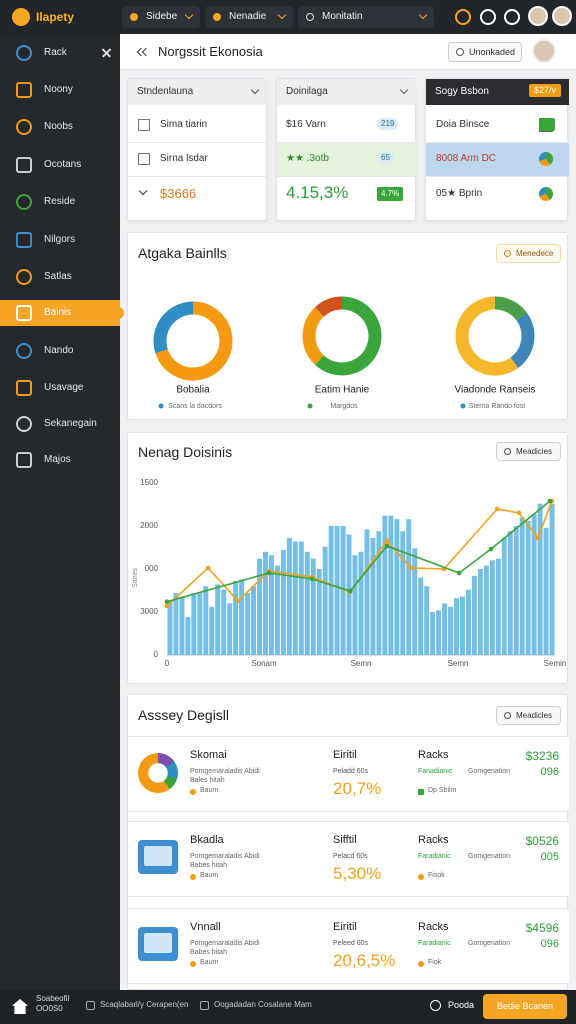 Image resolution: width=576 pixels, height=1024 pixels. Describe the element at coordinates (263, 1004) in the screenshot. I see `footer-link: Oogadadan Cosalane Mam` at that location.